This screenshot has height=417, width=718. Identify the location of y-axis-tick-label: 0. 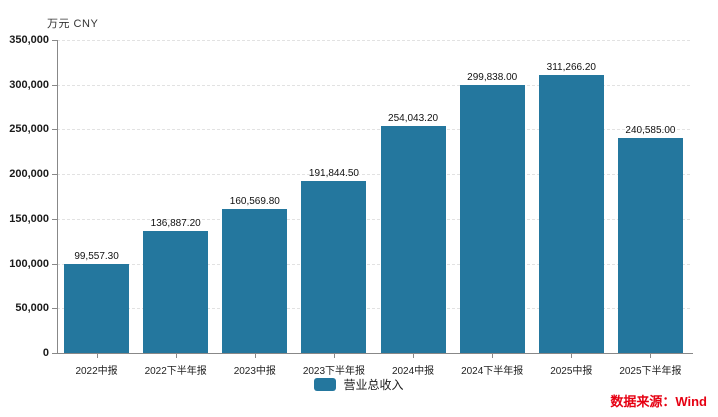
(45, 353).